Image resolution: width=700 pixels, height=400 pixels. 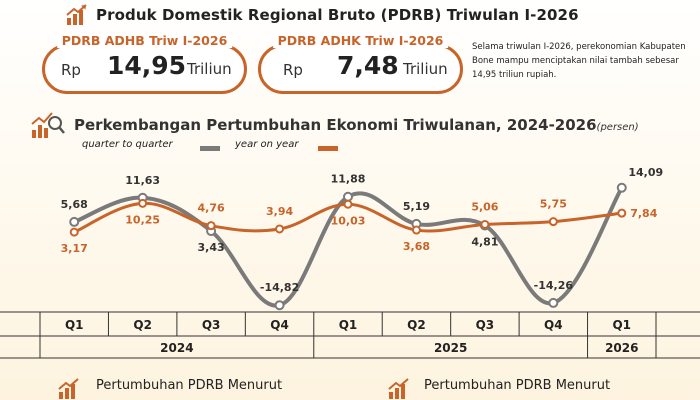 I want to click on data-label-qtq: 11,88, so click(x=348, y=179).